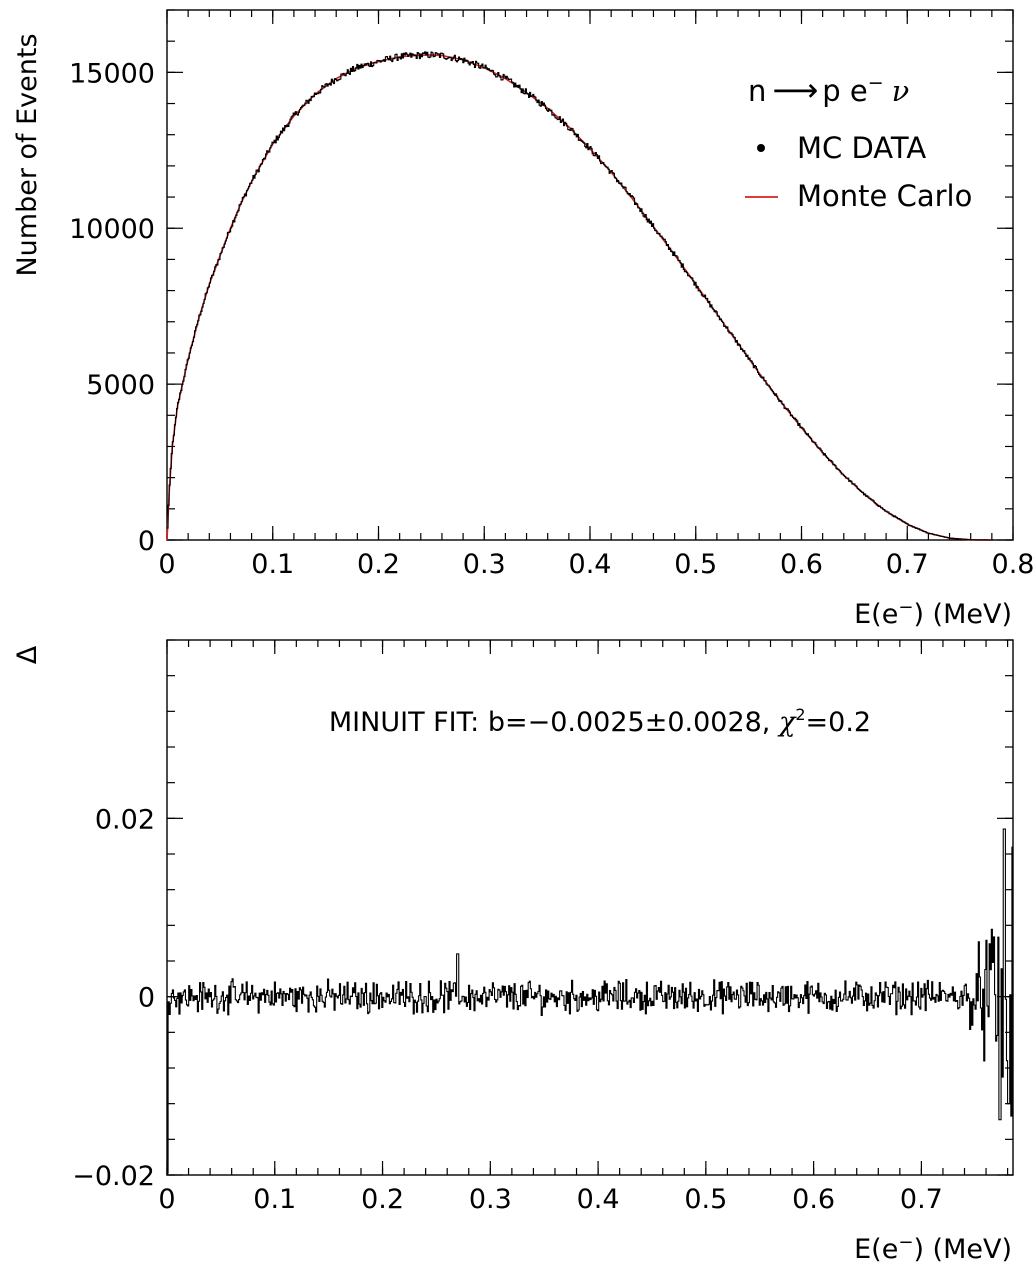 The width and height of the screenshot is (1035, 1270). I want to click on minuit-fit-annotation: MINUIT FIT: b=−0.0025±0.0028, χ2=0.2, so click(600, 721).